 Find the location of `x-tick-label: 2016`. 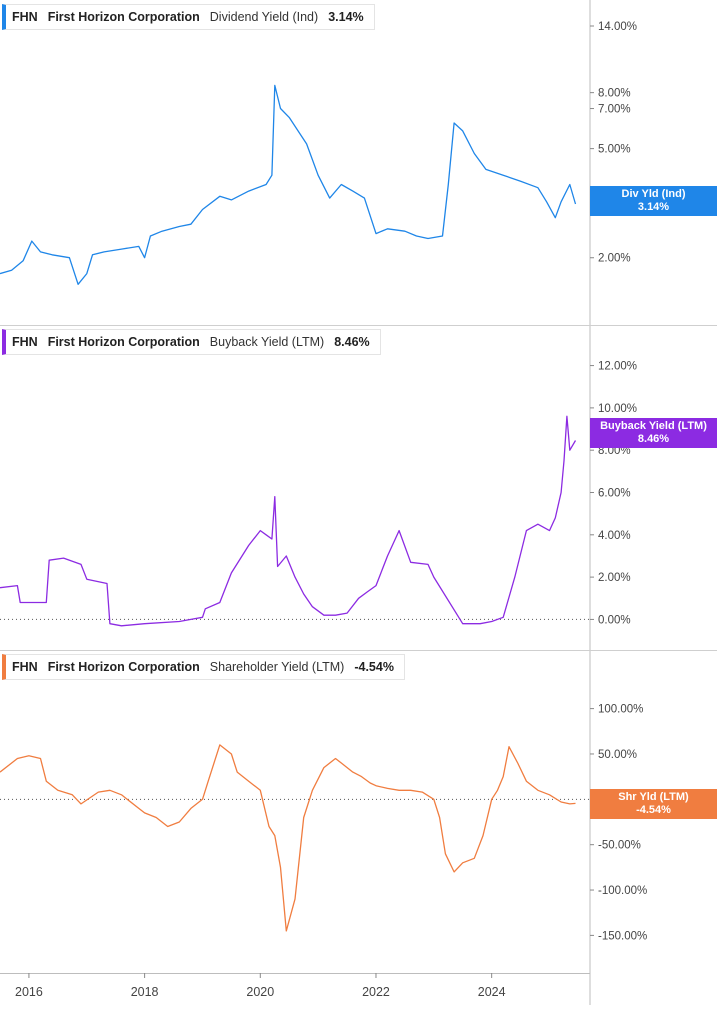

x-tick-label: 2016 is located at coordinates (29, 992).